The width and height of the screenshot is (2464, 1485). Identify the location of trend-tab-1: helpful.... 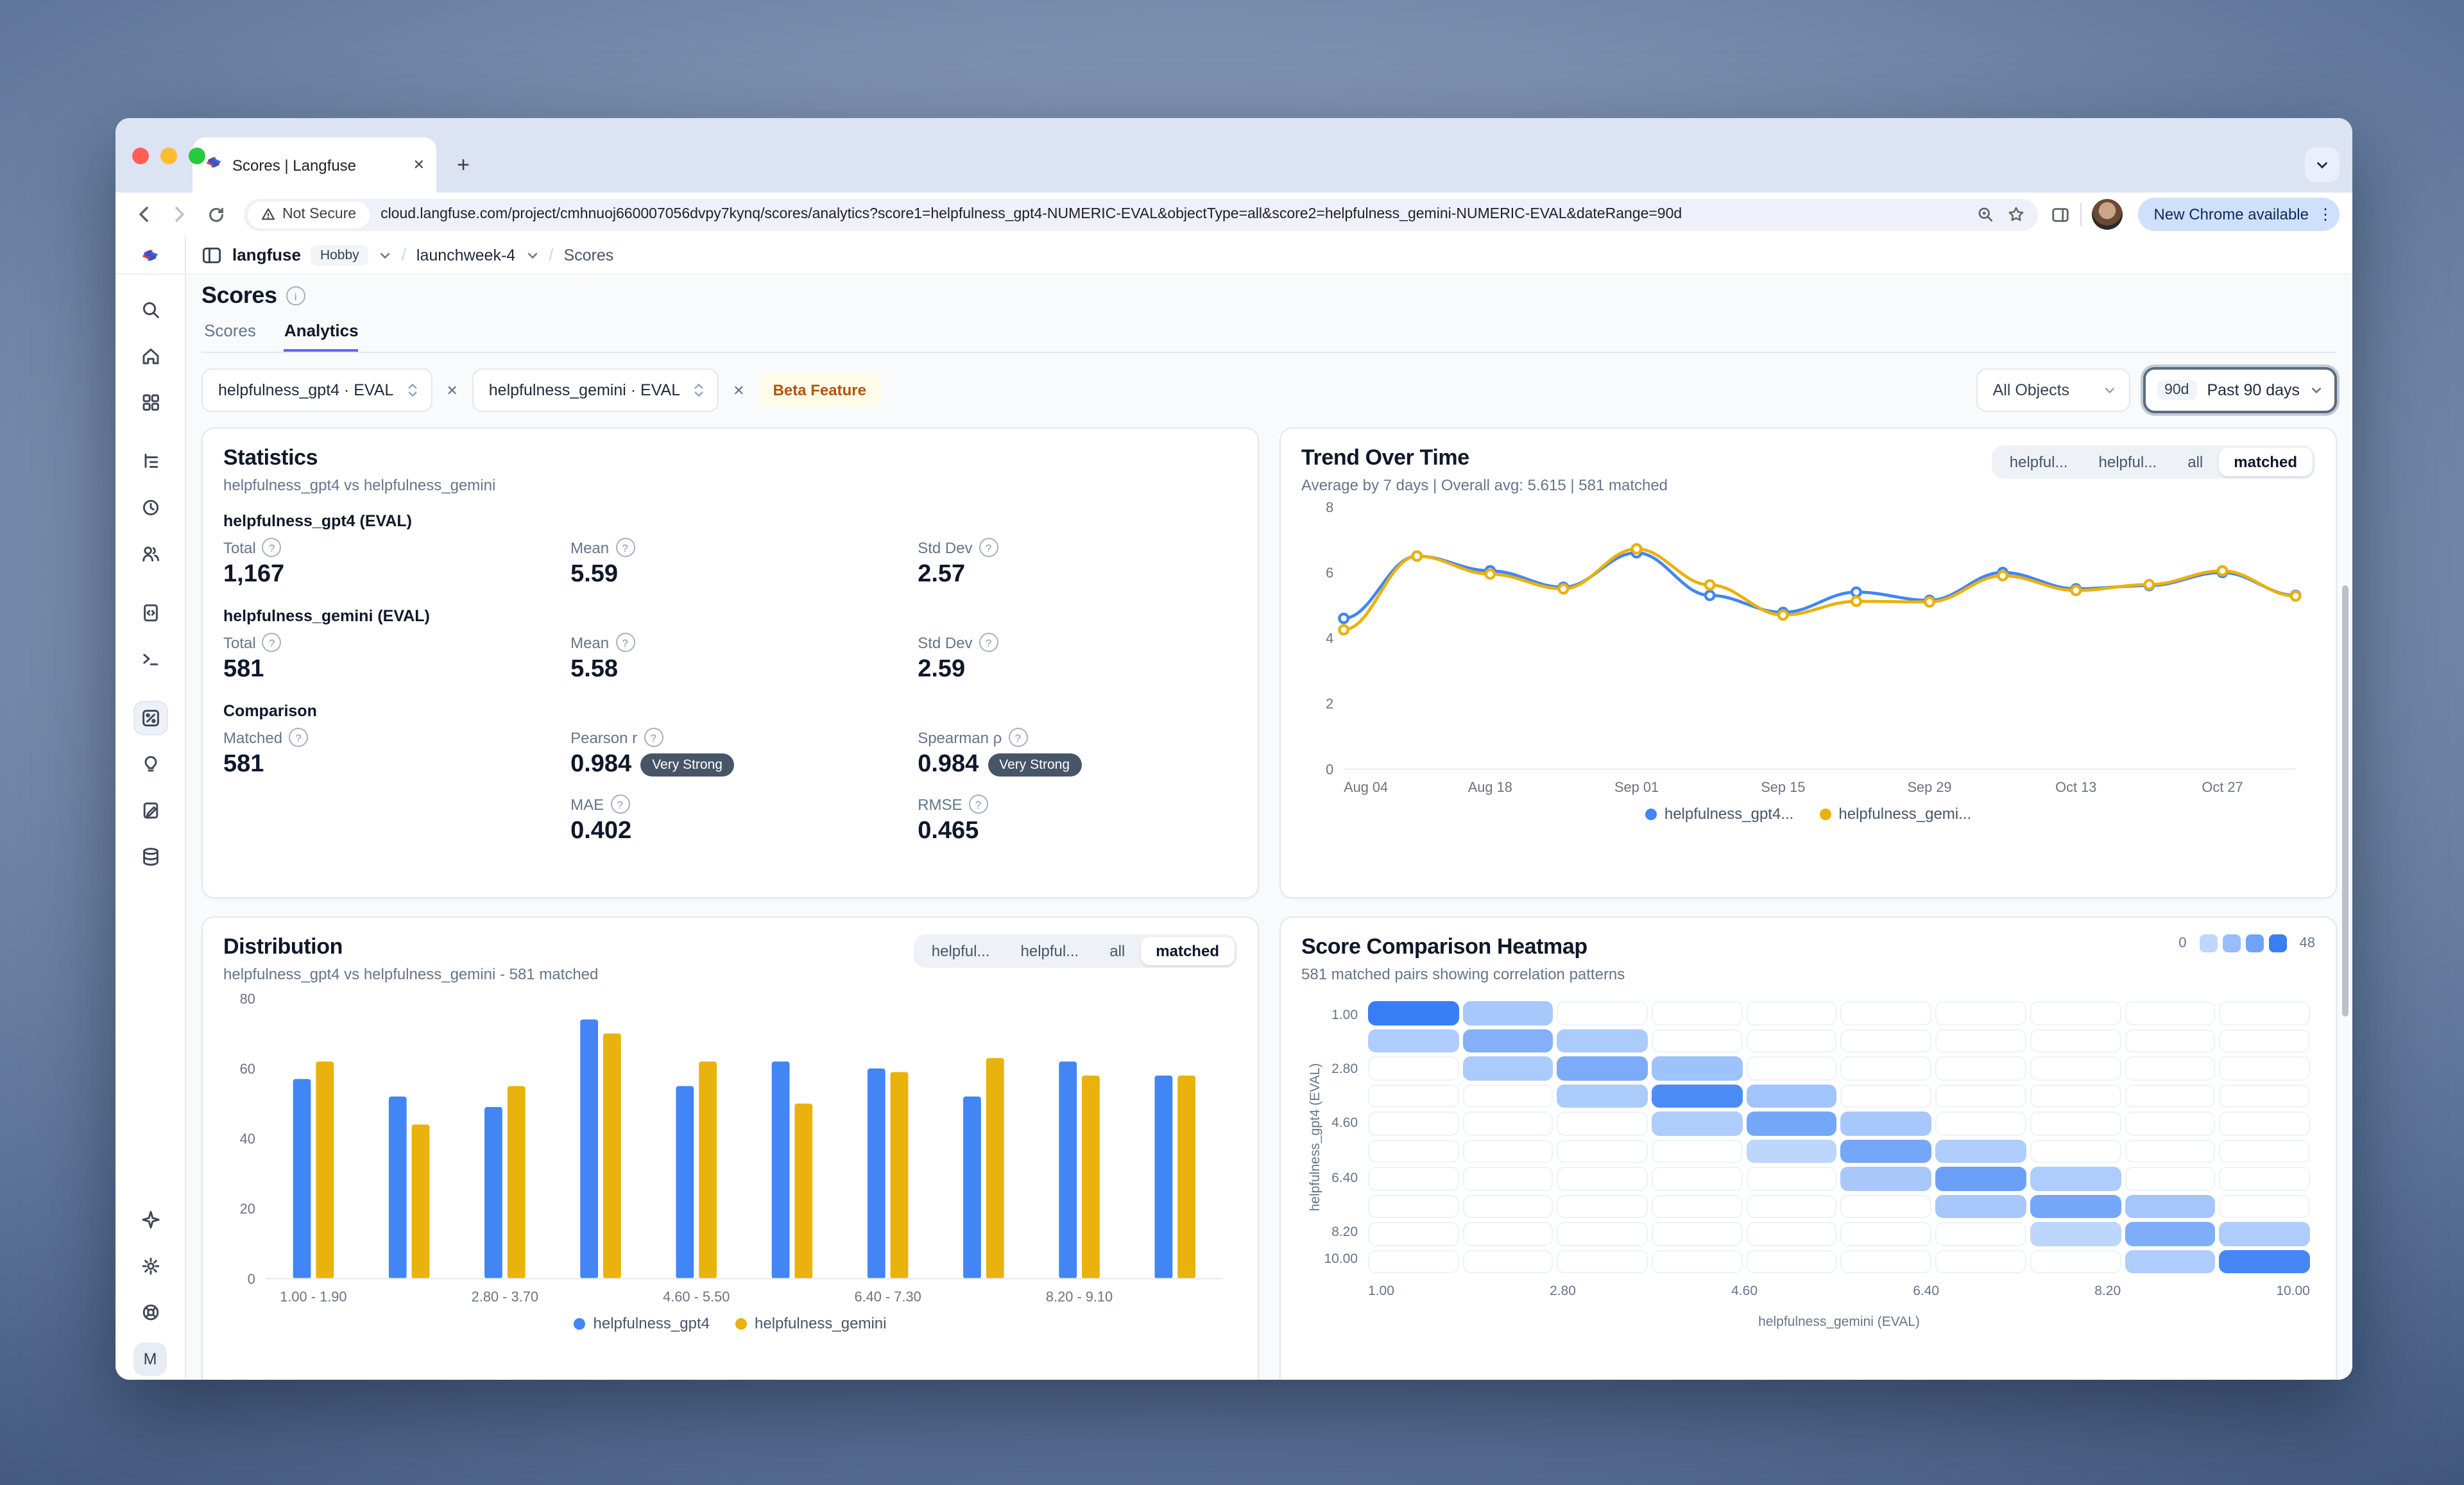
(2127, 462).